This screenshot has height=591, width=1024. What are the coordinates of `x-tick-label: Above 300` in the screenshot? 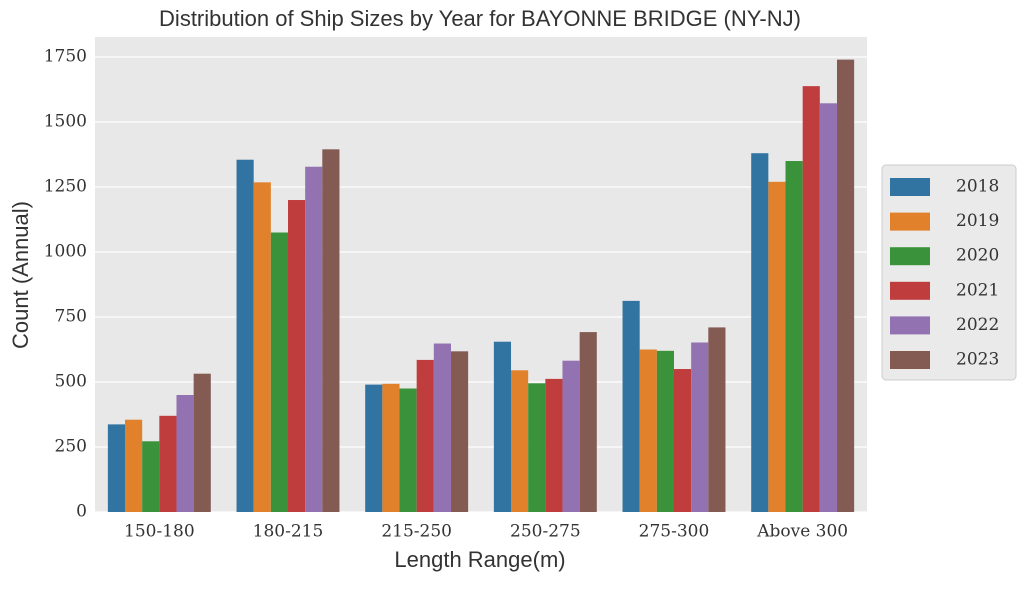 It's located at (802, 532).